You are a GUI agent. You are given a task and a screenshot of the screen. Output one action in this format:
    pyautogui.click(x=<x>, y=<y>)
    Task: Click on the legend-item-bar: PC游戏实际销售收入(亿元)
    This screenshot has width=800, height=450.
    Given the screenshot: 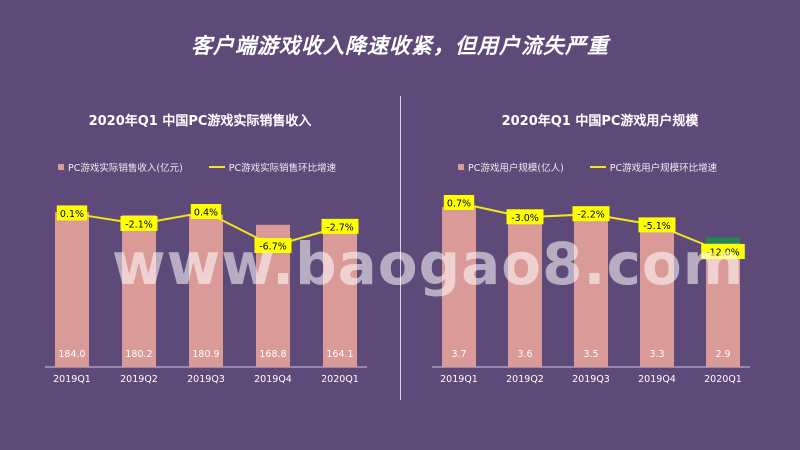 What is the action you would take?
    pyautogui.click(x=120, y=167)
    